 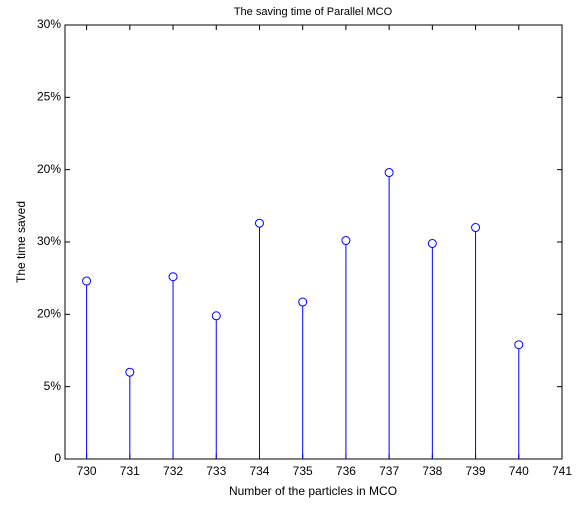 I want to click on x-tick-label: 737, so click(x=389, y=471).